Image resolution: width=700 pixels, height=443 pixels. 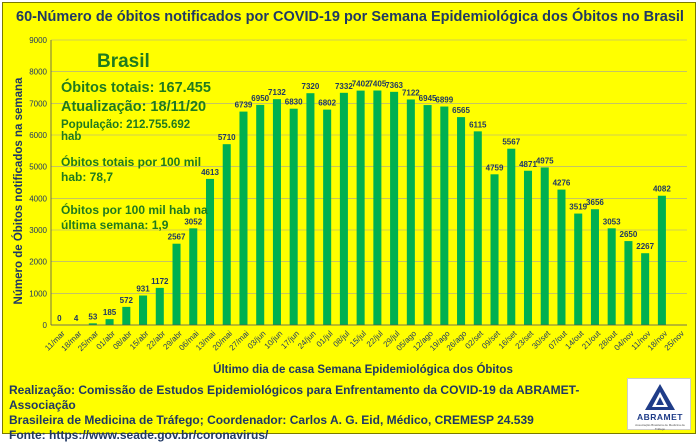 What do you see at coordinates (578, 207) in the screenshot?
I see `data-label: 3519` at bounding box center [578, 207].